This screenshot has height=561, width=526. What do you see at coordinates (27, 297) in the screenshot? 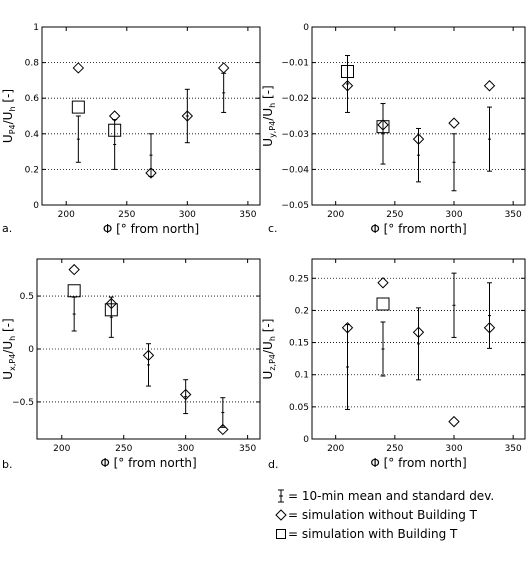
I see `y-tick-label: 0.5` at bounding box center [27, 297].